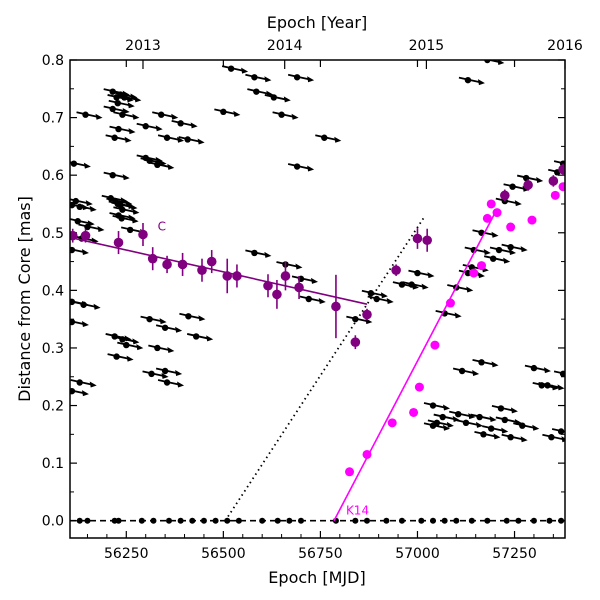 The width and height of the screenshot is (600, 600). What do you see at coordinates (223, 554) in the screenshot?
I see `x-tick-label: 56500` at bounding box center [223, 554].